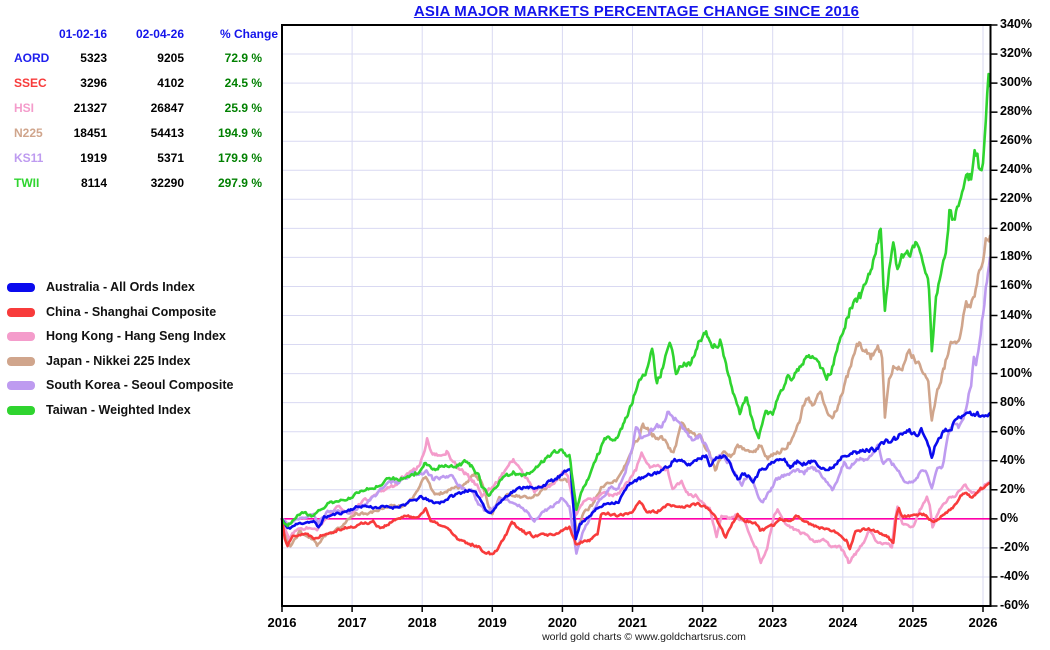  What do you see at coordinates (1015, 575) in the screenshot?
I see `y-axis-label: -40%` at bounding box center [1015, 575].